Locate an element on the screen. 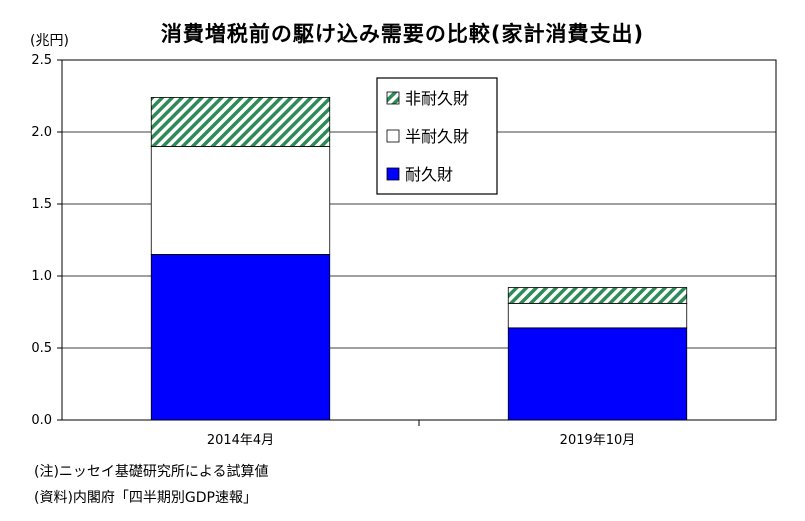 This screenshot has height=521, width=805. y-tick-label: 1.0 is located at coordinates (41, 276).